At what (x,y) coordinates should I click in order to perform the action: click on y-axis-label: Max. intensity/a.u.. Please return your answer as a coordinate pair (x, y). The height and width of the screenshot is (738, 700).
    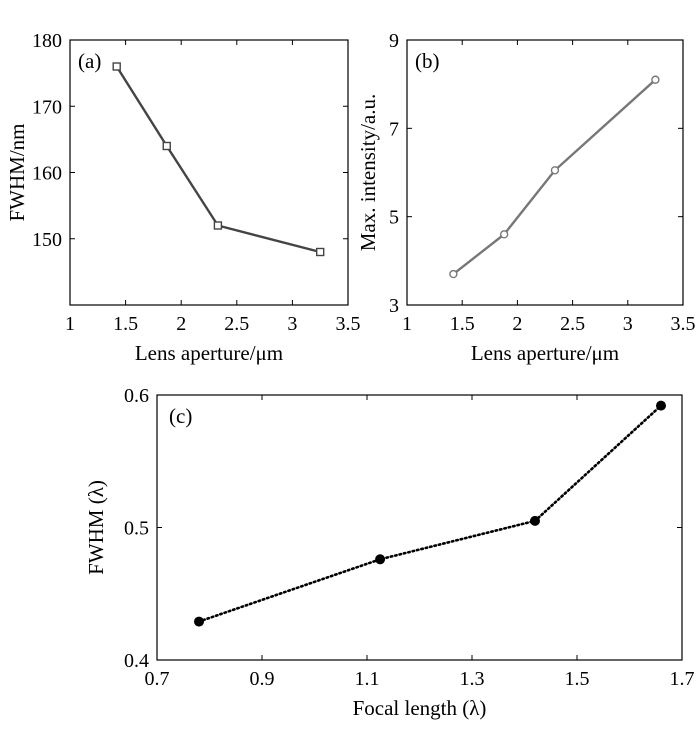
    Looking at the image, I should click on (368, 172).